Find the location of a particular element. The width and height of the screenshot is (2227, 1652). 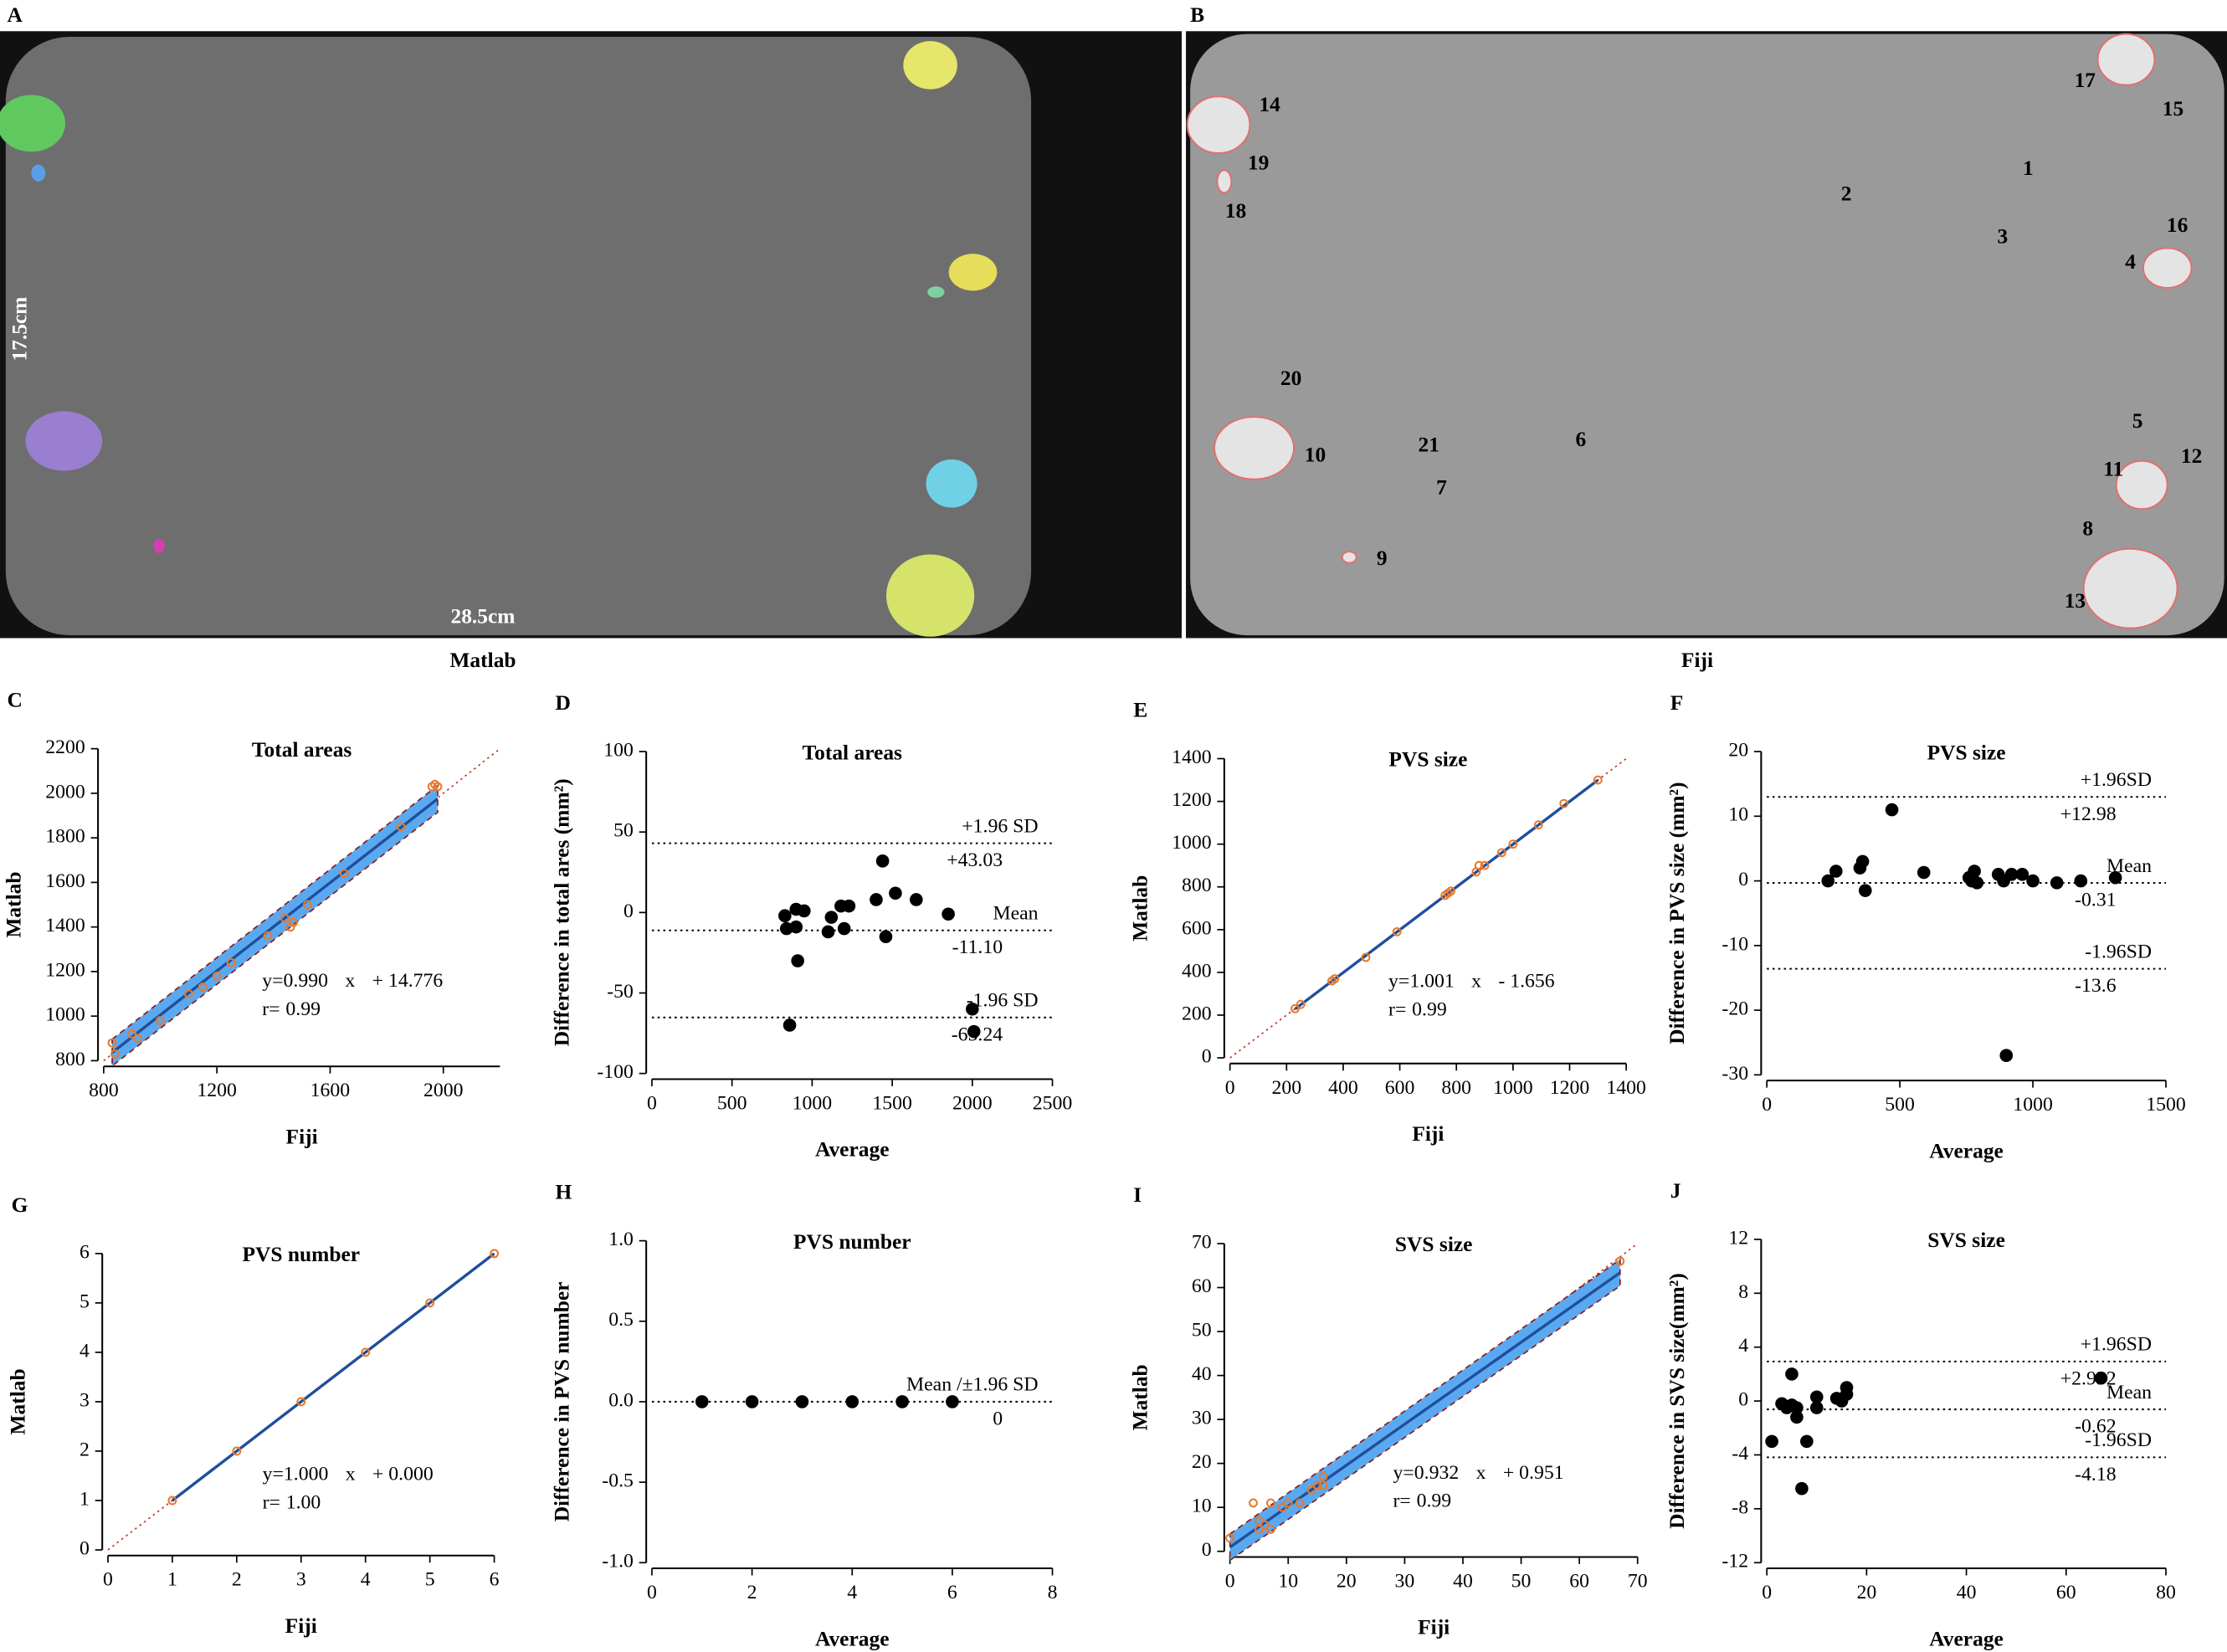

x-tick-label: 400 is located at coordinates (1343, 1088).